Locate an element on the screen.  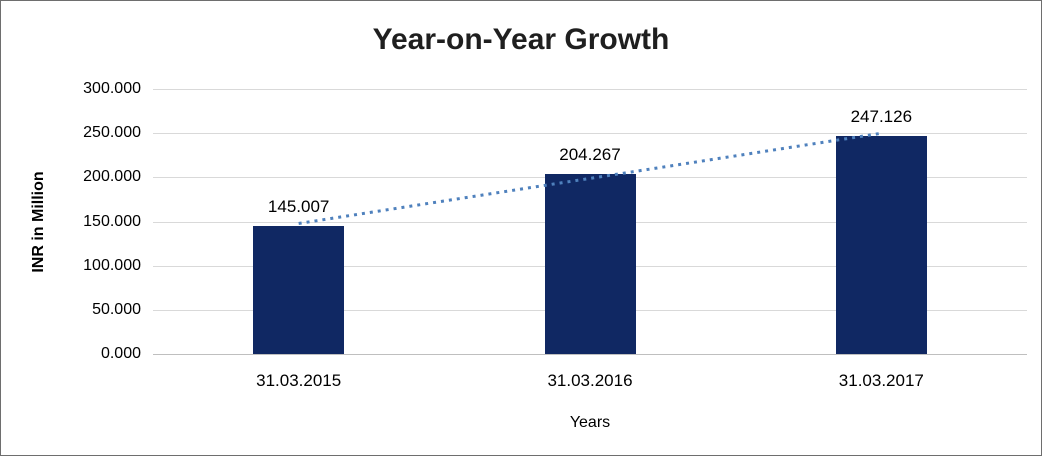
chart-title: Year-on-Year Growth is located at coordinates (521, 39).